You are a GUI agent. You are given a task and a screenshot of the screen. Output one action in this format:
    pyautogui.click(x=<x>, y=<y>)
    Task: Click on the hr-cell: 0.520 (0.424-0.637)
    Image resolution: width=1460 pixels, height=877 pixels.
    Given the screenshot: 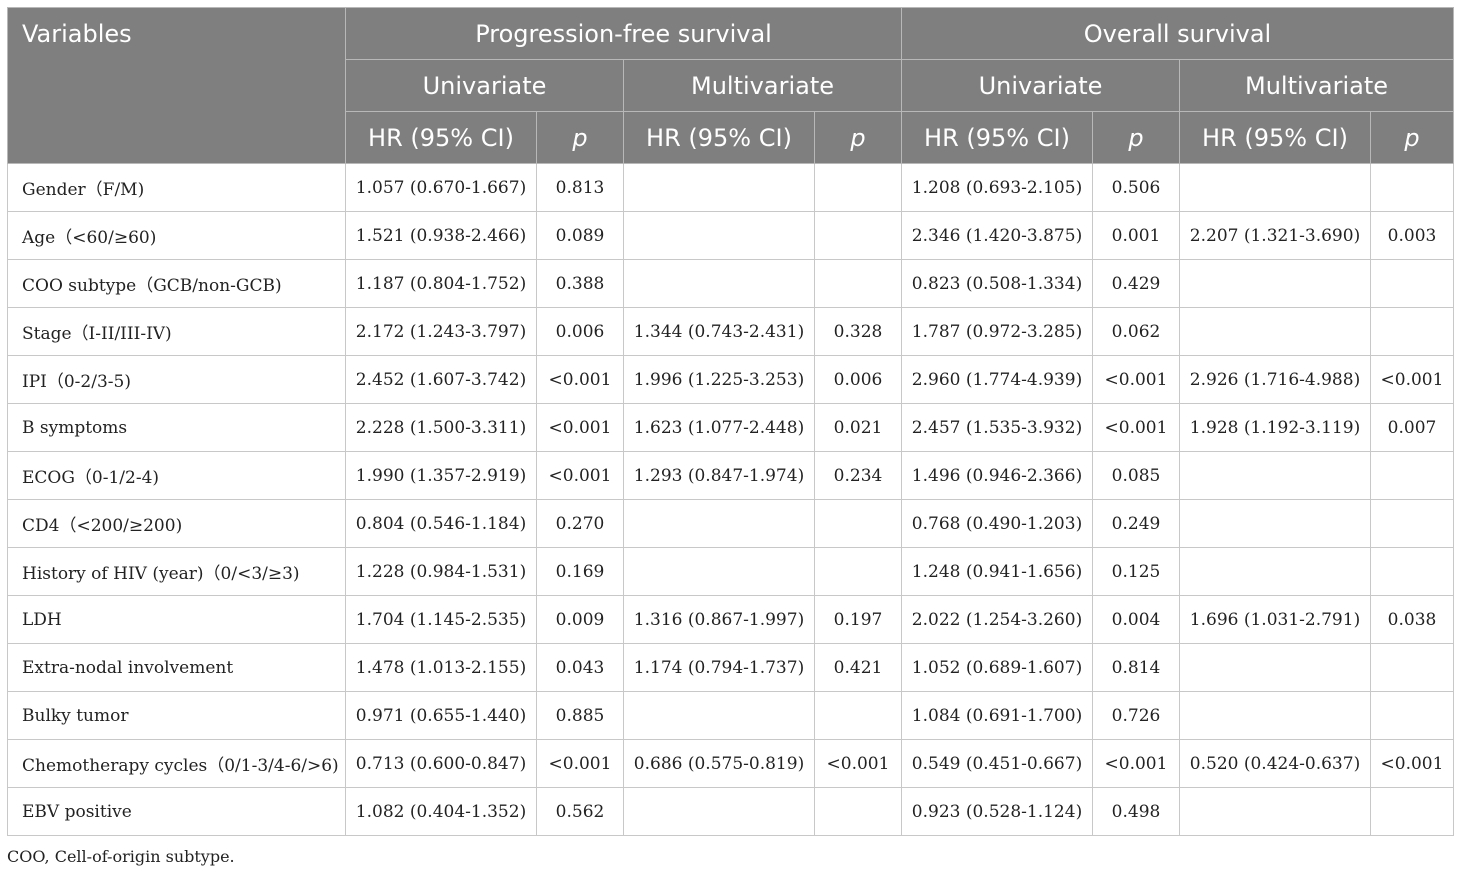 What is the action you would take?
    pyautogui.click(x=1275, y=763)
    